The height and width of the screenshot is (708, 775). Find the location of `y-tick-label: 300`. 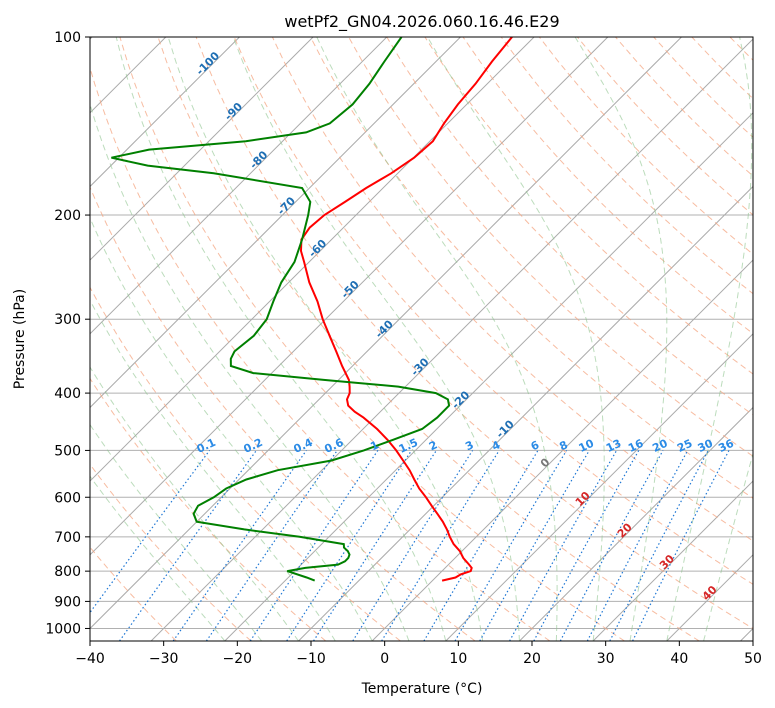

y-tick-label: 300 is located at coordinates (67, 320).